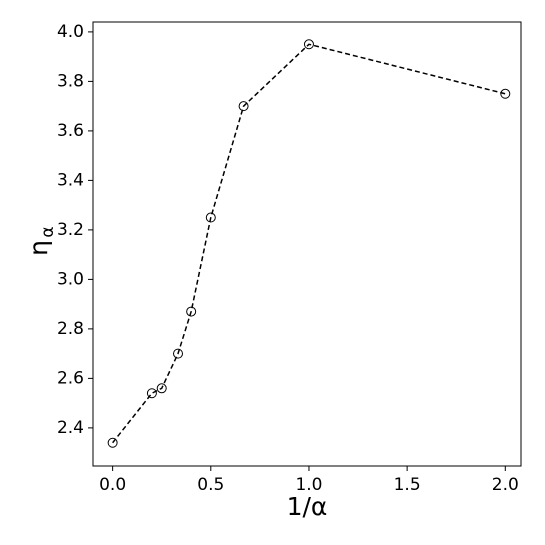  Describe the element at coordinates (70, 428) in the screenshot. I see `y-tick-label: 2.4` at that location.